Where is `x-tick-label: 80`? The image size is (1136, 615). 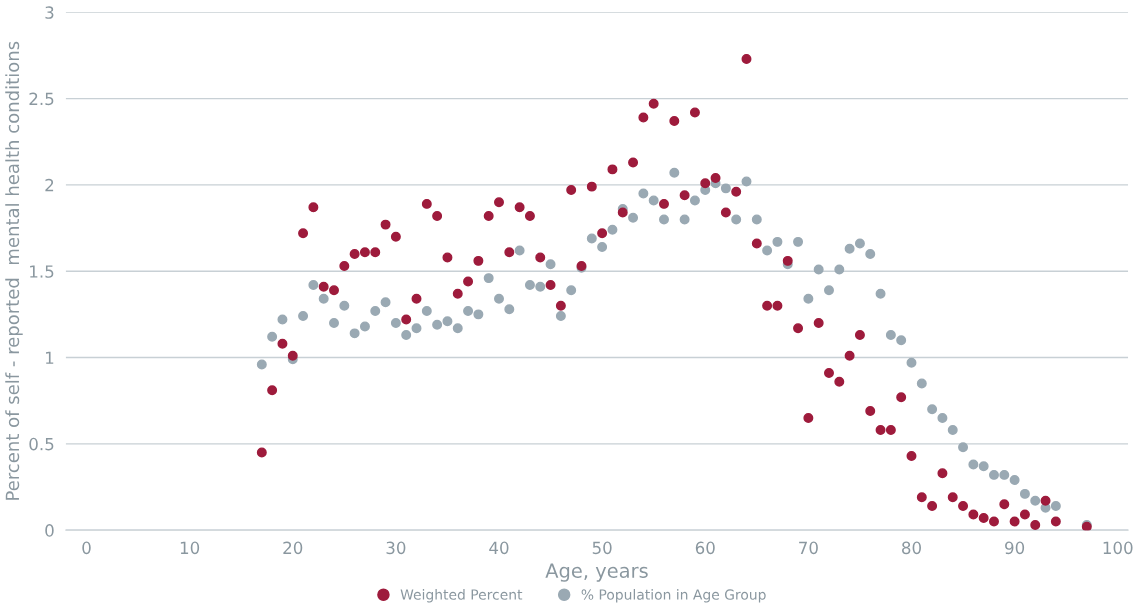
x-tick-label: 80 is located at coordinates (911, 548).